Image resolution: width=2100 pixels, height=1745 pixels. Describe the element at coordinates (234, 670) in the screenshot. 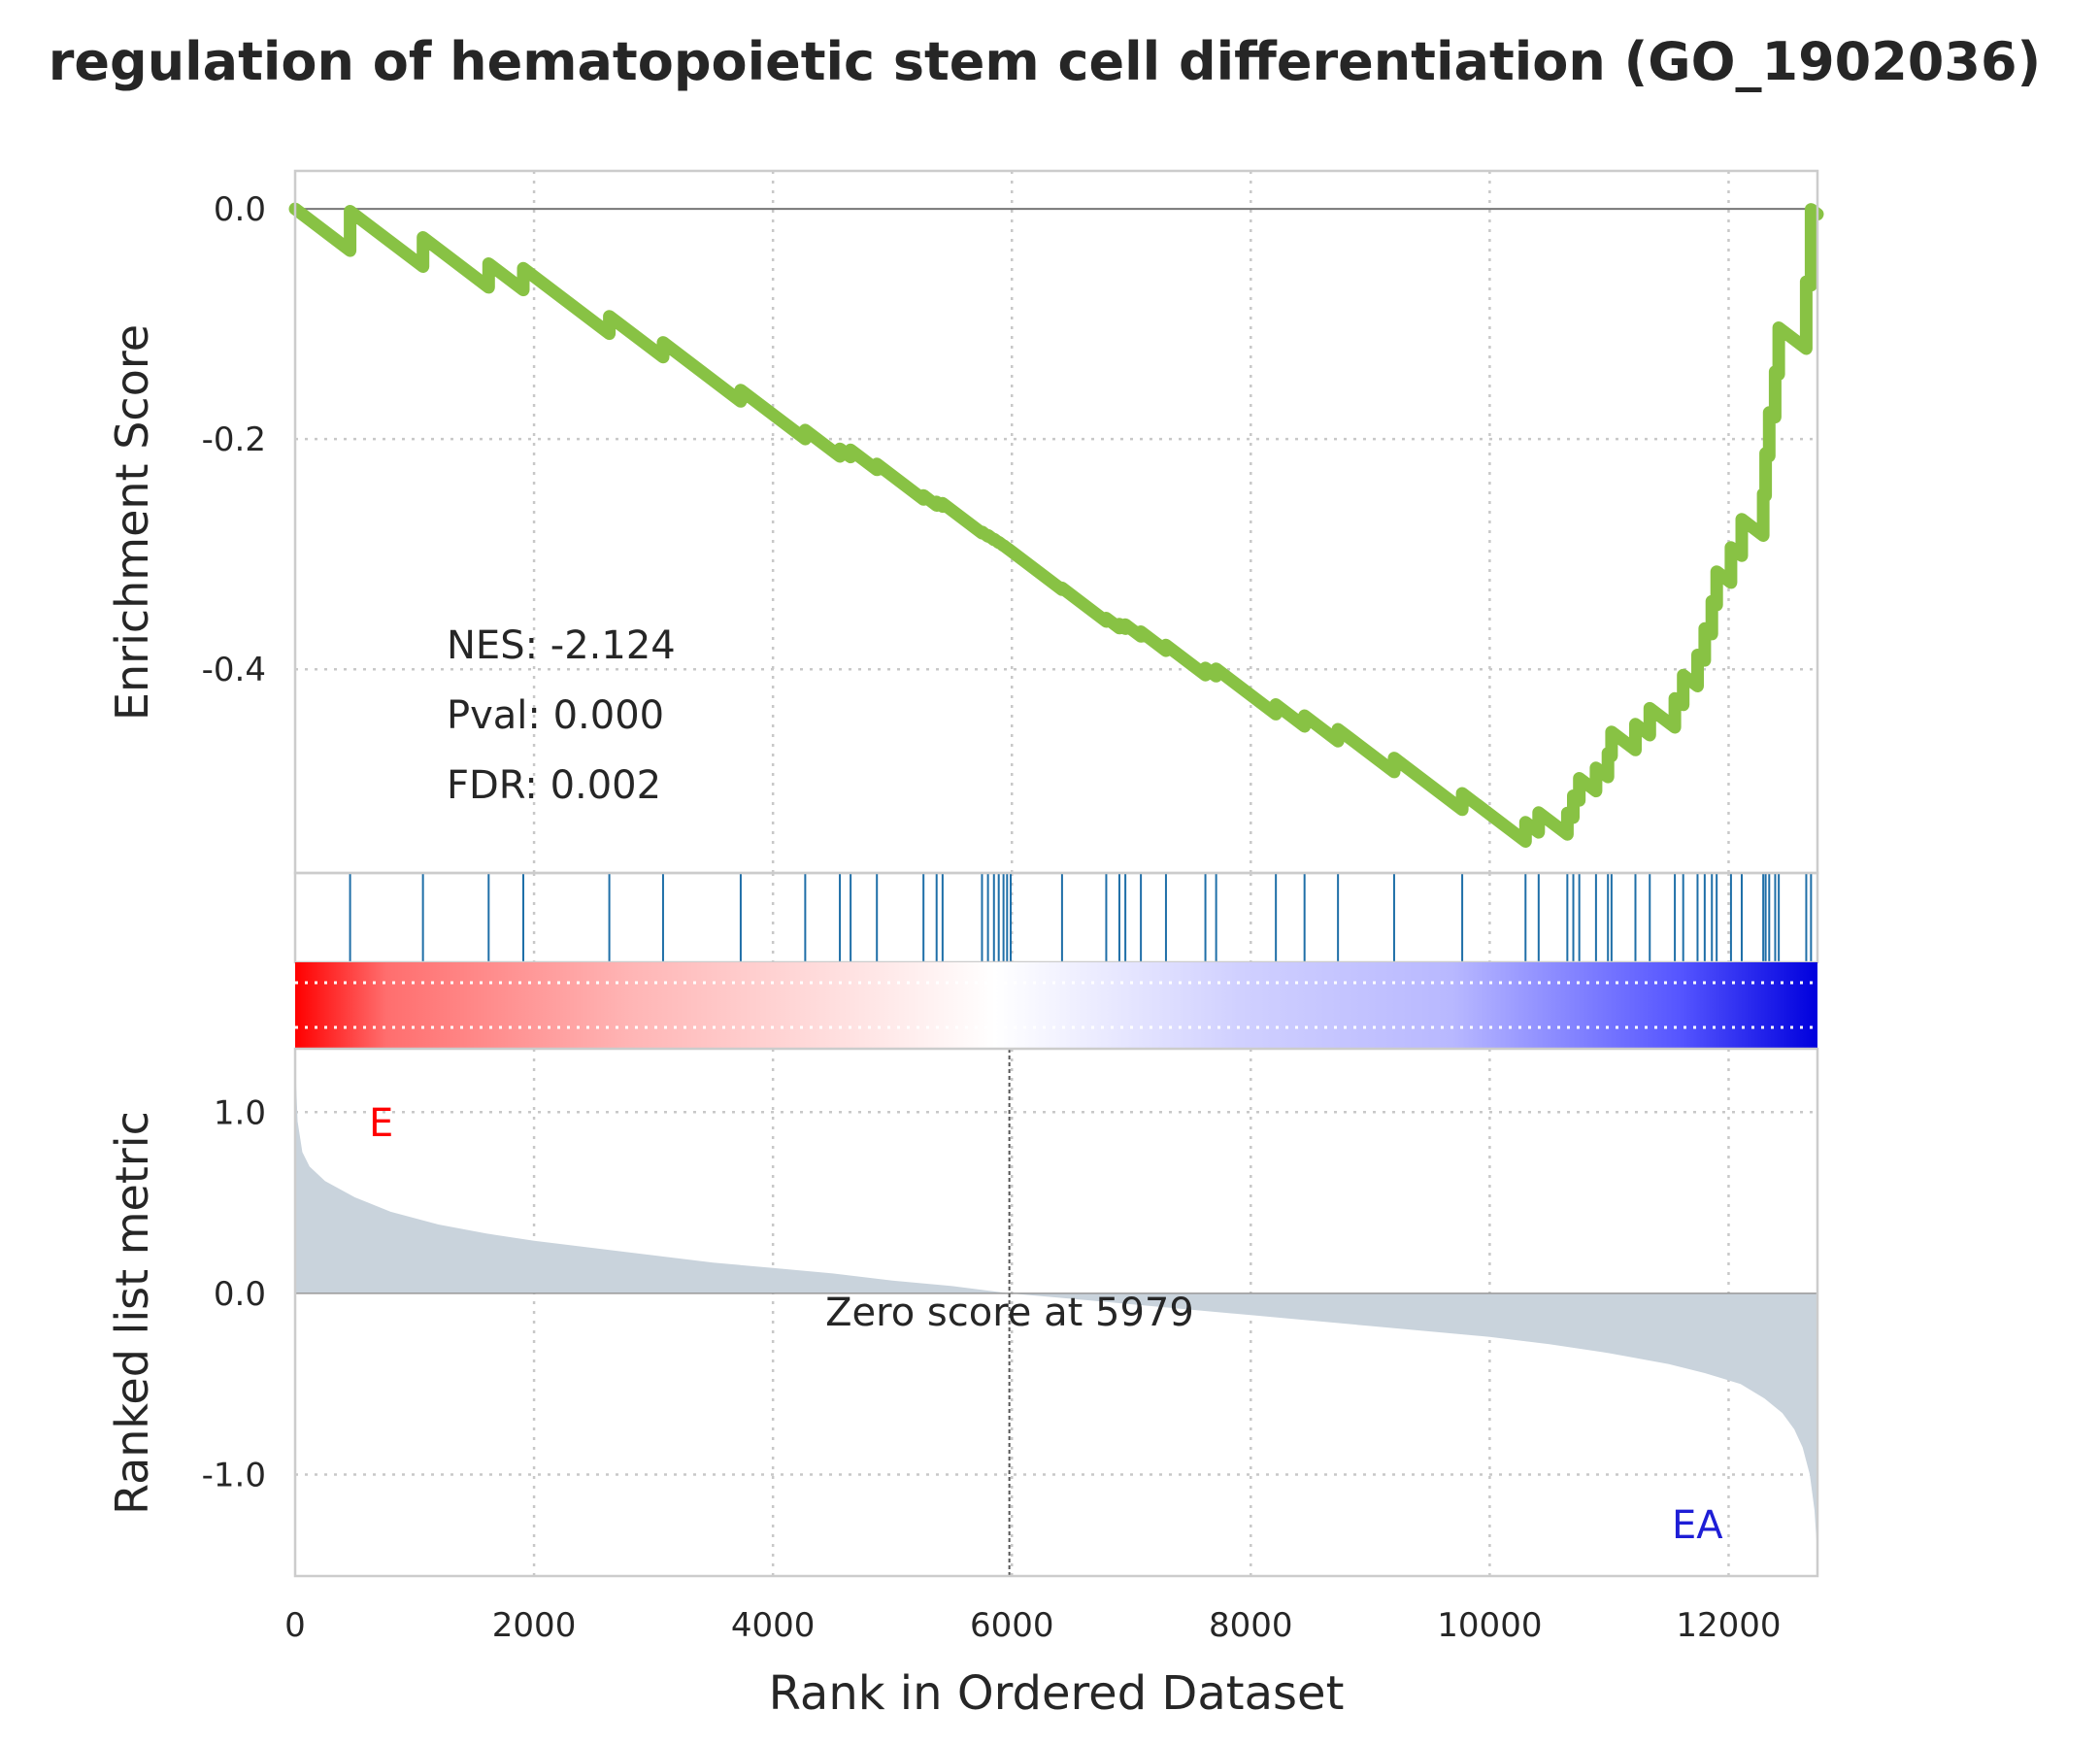

I see `enrichment-y-tick: -0.4` at that location.